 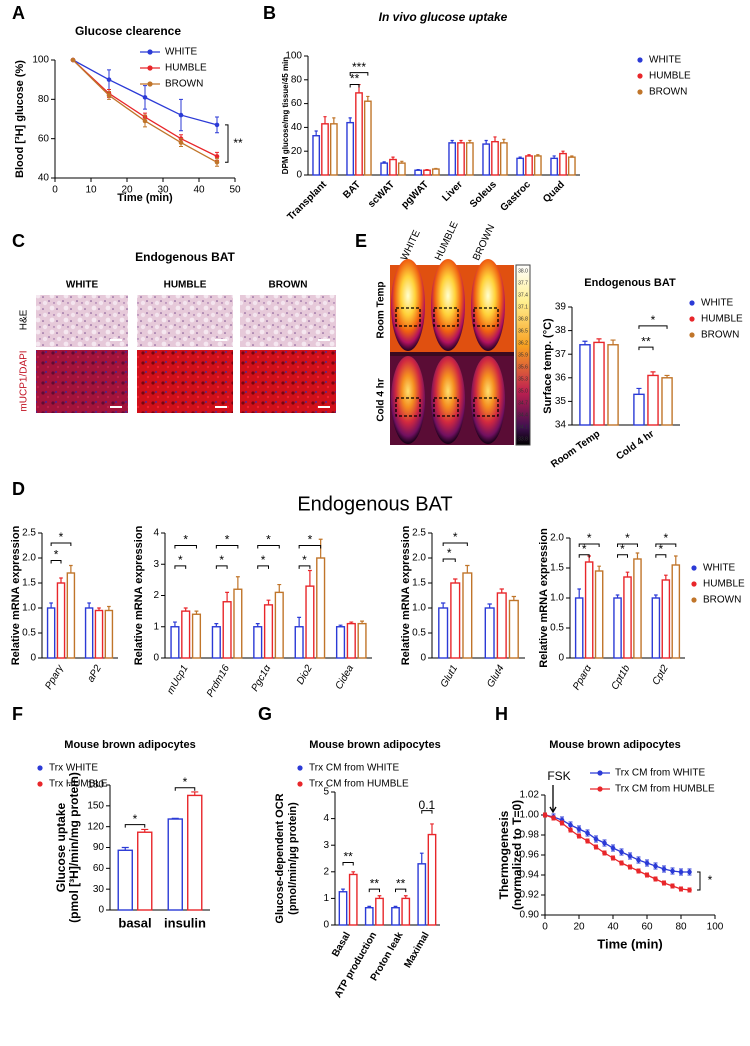 What do you see at coordinates (523, 331) in the screenshot?
I see `scale-label: 36.5` at bounding box center [523, 331].